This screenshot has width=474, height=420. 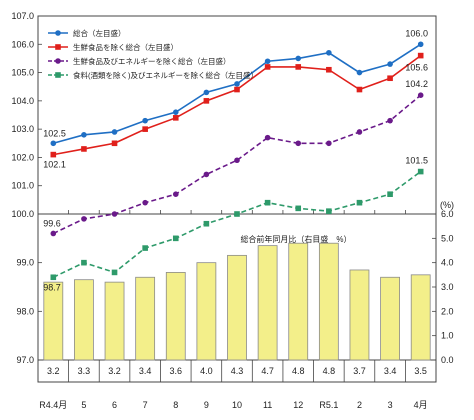 I want to click on left-tick-label: 100.0, so click(x=22, y=214).